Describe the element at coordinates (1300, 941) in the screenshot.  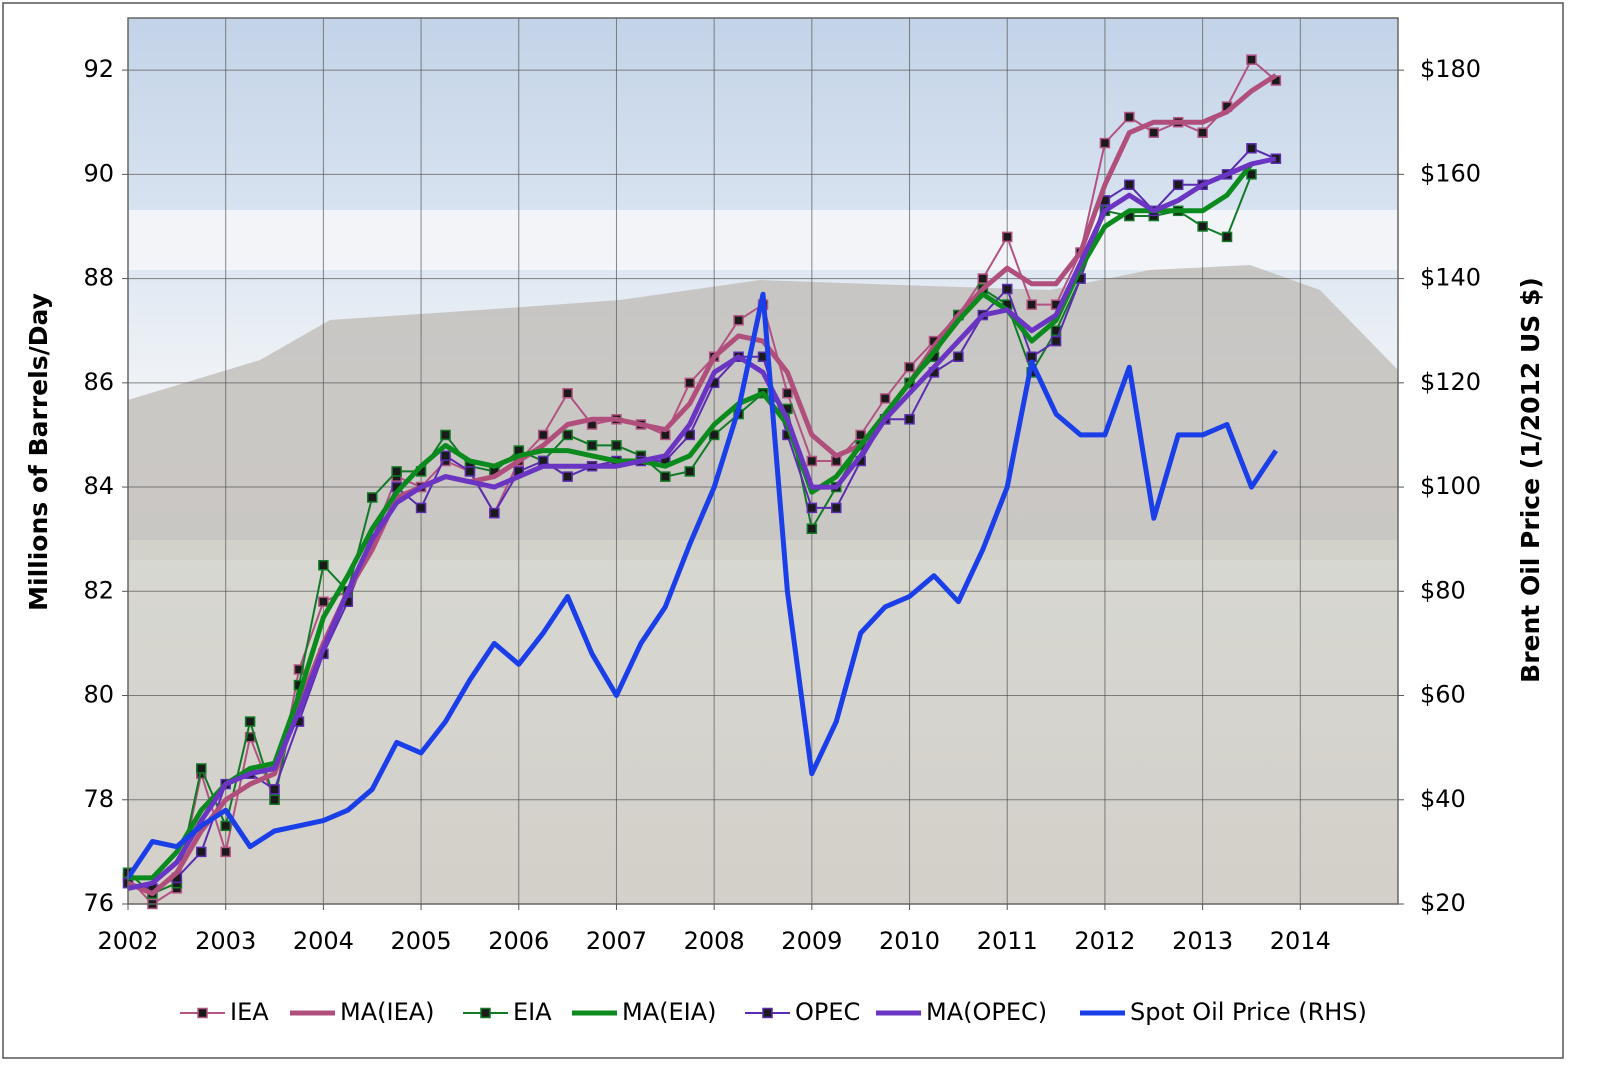
I see `x-tick-label: 2014` at that location.